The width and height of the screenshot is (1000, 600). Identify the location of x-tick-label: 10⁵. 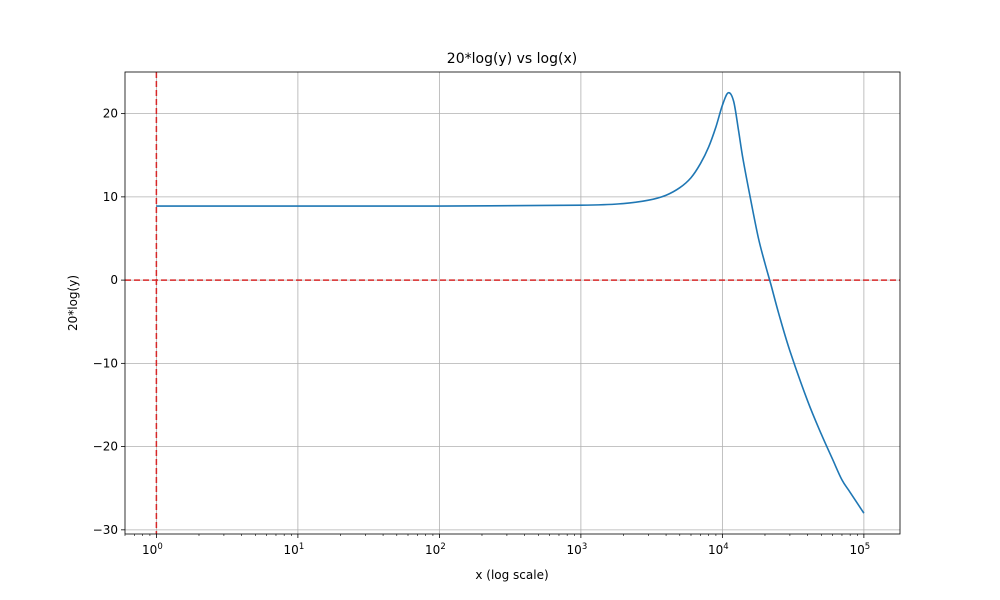
(860, 549).